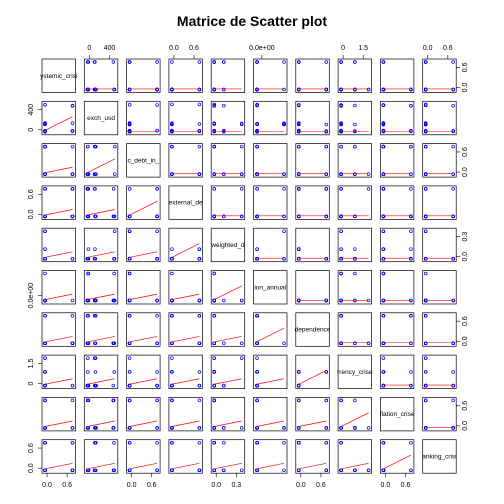 The height and width of the screenshot is (504, 504). Describe the element at coordinates (343, 48) in the screenshot. I see `tick-label-top-7-0: 0` at that location.